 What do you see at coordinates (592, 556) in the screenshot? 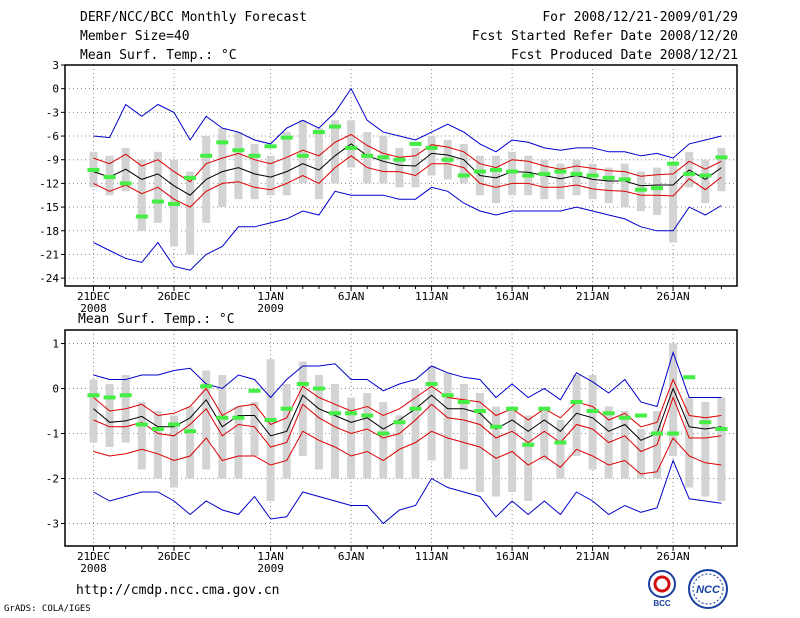
I see `x-tick-label: 21JAN` at bounding box center [592, 556].